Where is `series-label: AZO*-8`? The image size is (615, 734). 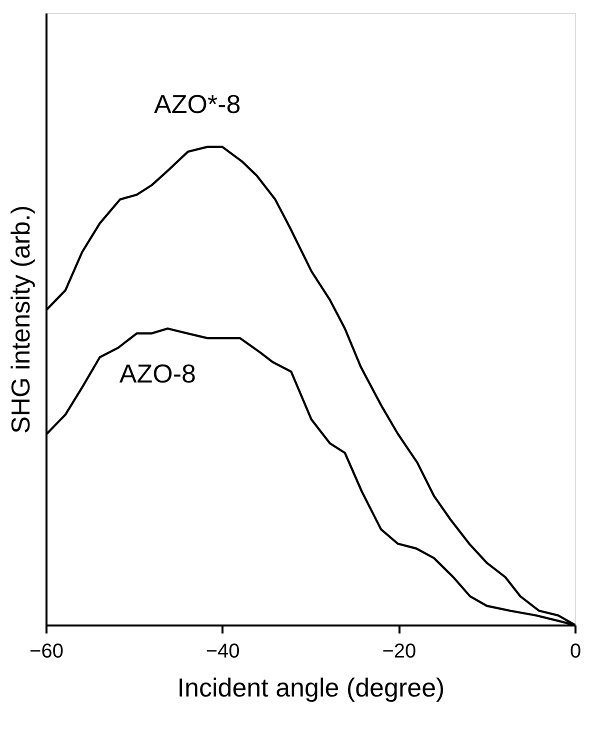 series-label: AZO*-8 is located at coordinates (197, 103).